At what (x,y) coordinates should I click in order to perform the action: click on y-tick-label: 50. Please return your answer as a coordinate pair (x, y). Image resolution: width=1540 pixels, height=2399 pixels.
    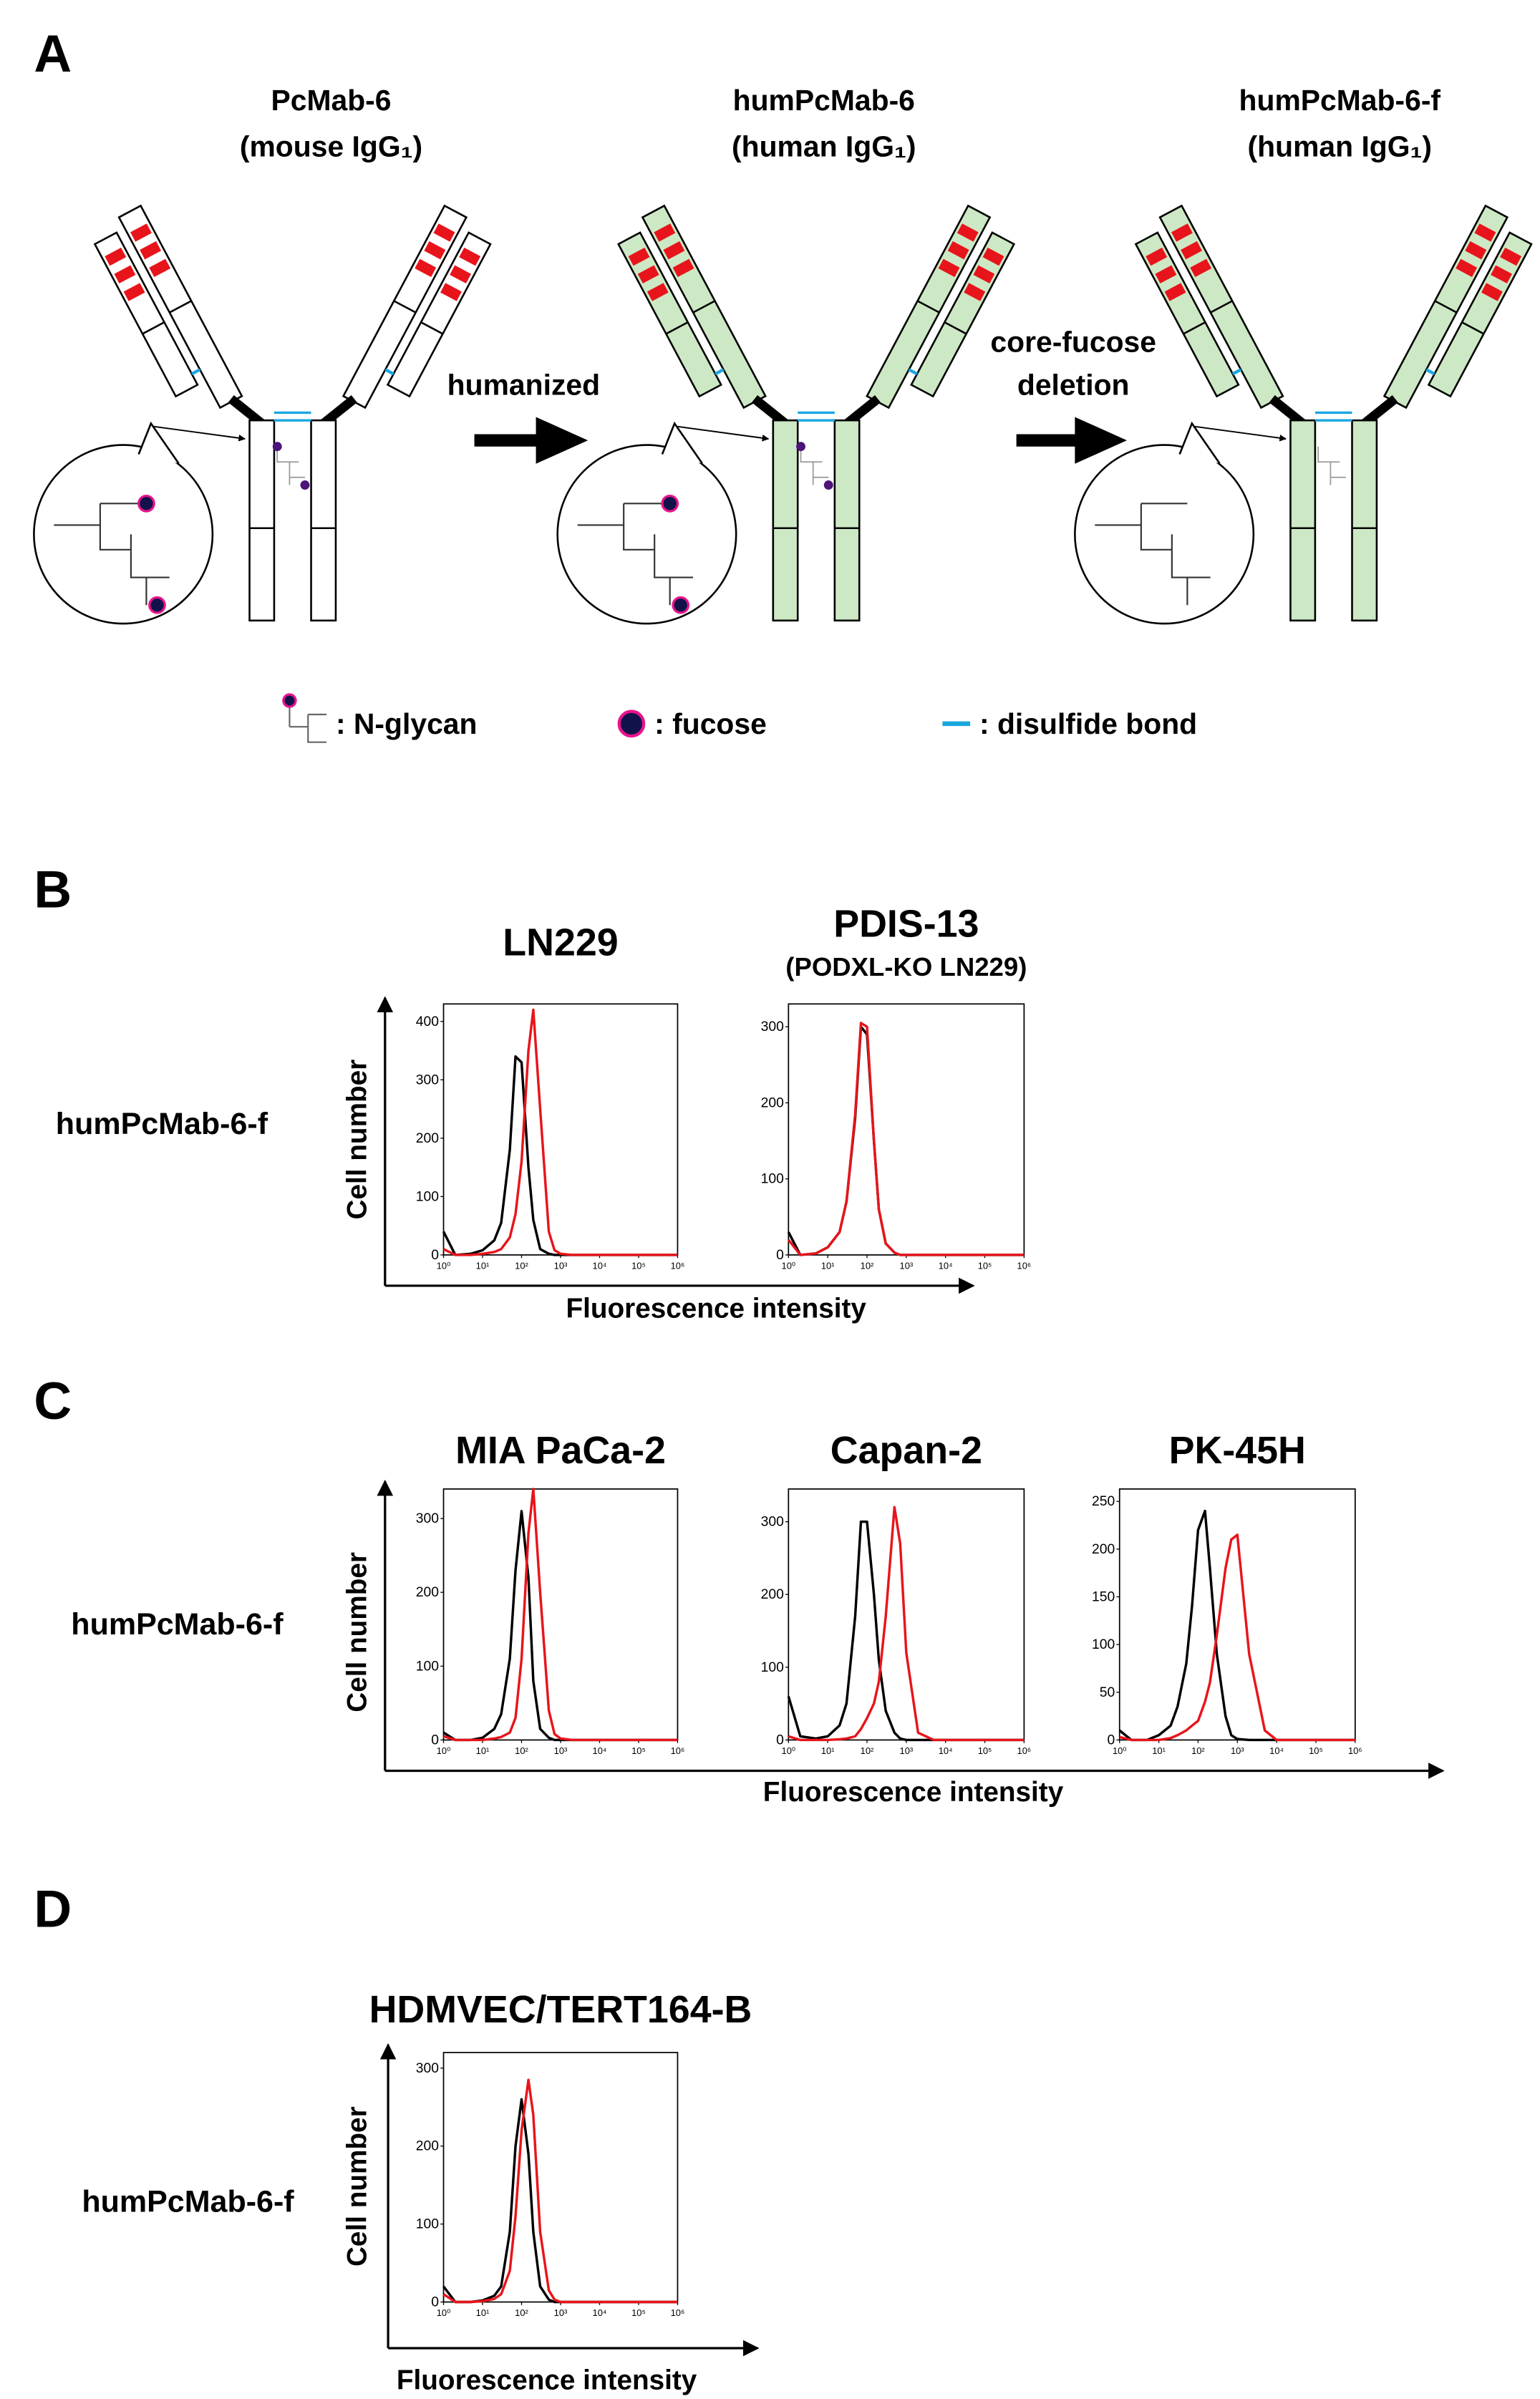
    Looking at the image, I should click on (1108, 1692).